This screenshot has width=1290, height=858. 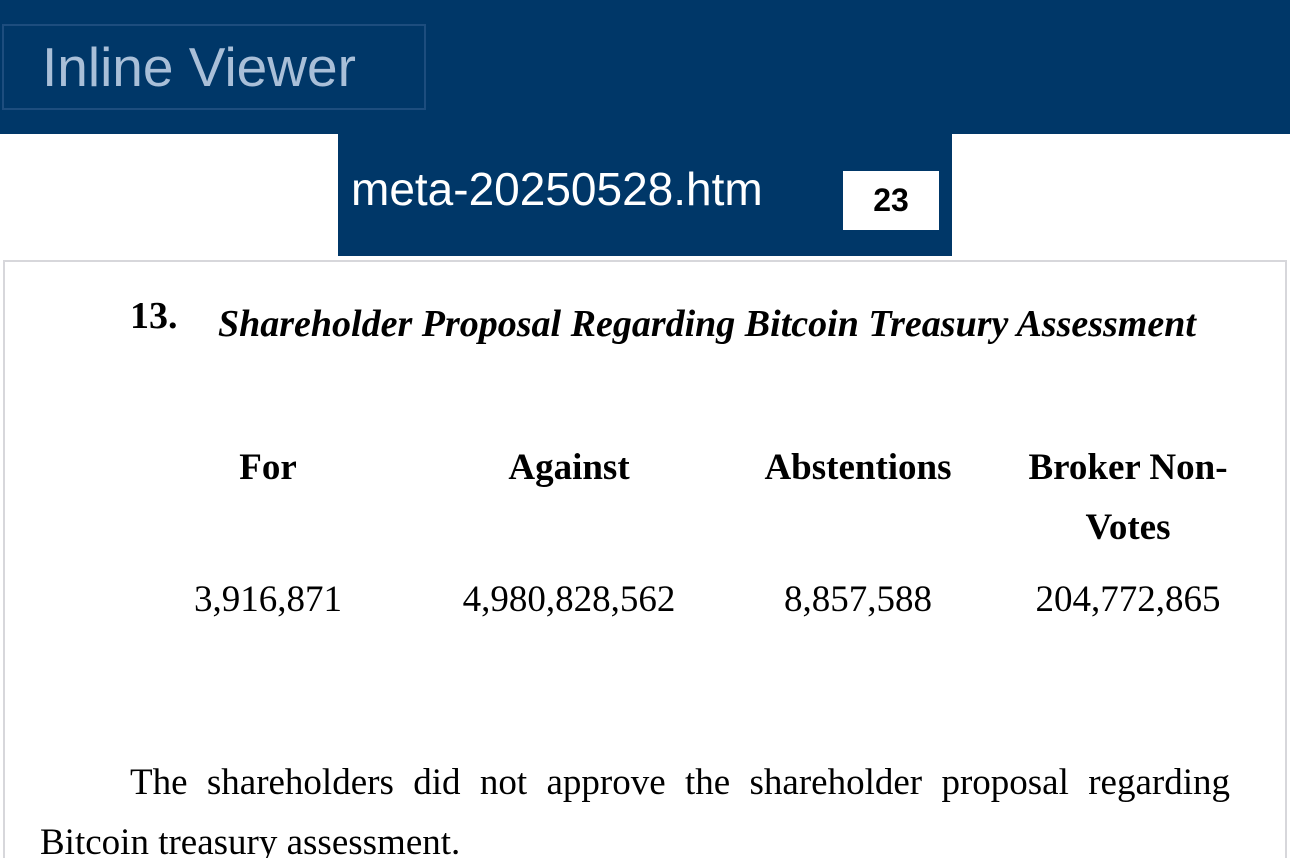 I want to click on app-title-button: Inline Viewer, so click(x=214, y=67).